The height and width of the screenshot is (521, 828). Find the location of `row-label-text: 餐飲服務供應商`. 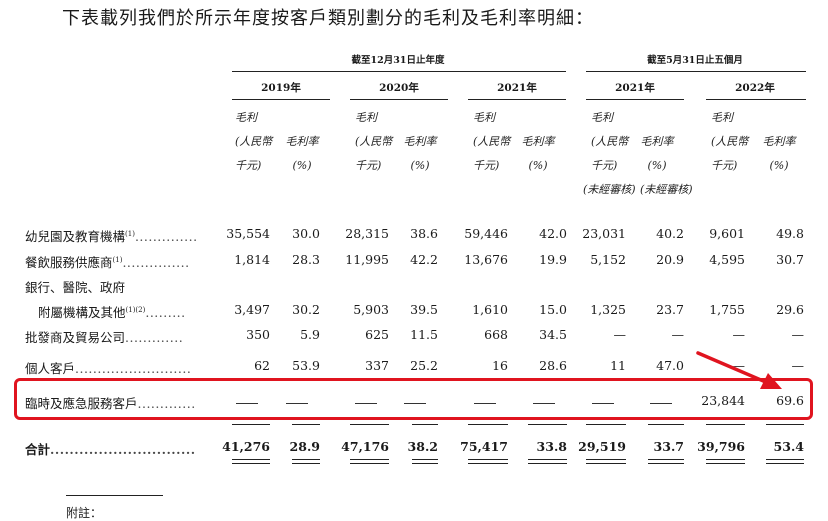

row-label-text: 餐飲服務供應商 is located at coordinates (69, 262).